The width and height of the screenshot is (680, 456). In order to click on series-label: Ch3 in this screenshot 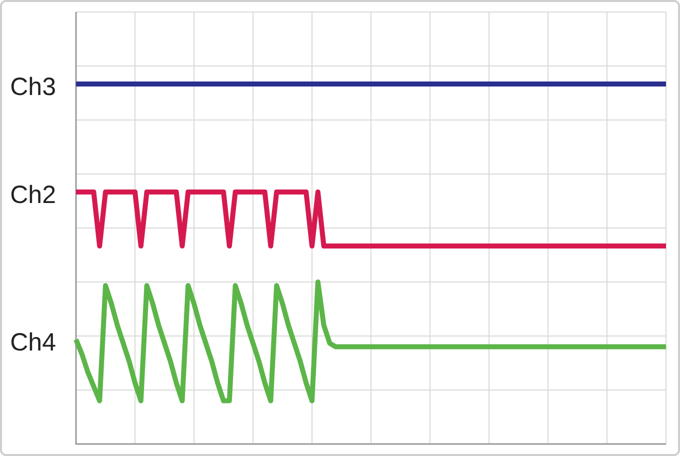, I will do `click(33, 86)`.